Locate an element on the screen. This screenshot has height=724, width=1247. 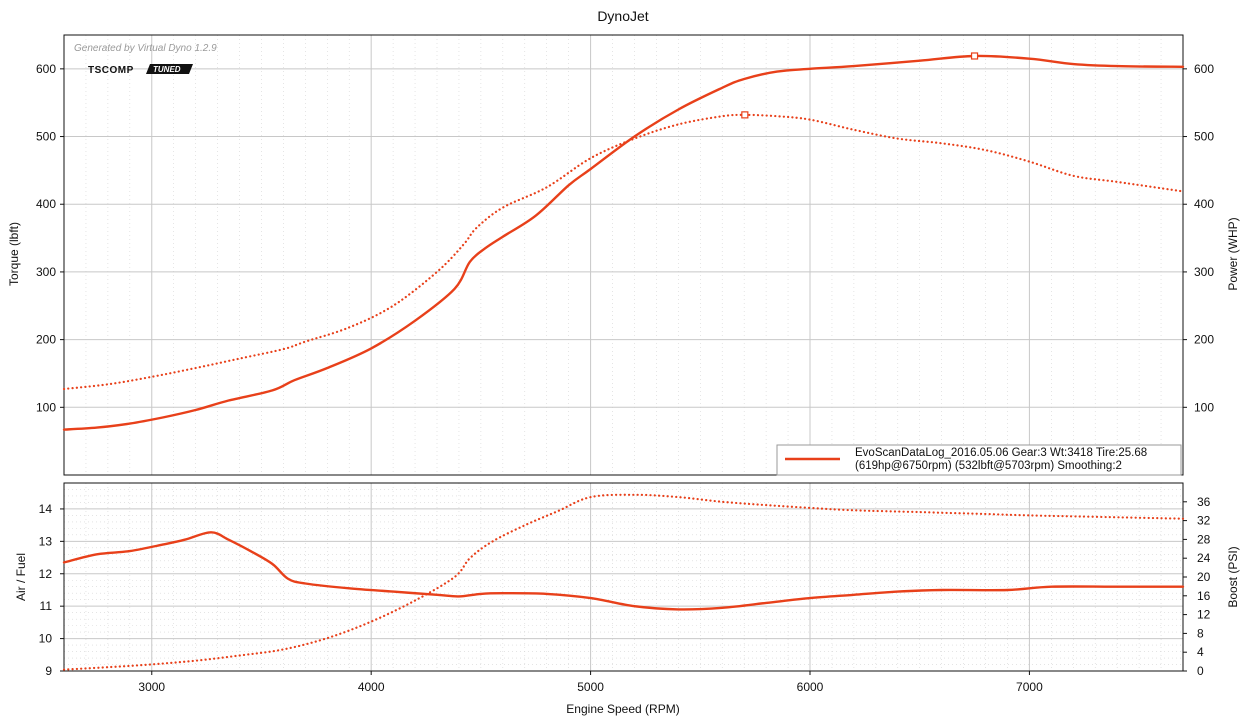
generator-watermark: Generated by Virtual Dyno 1.2.9 is located at coordinates (145, 48).